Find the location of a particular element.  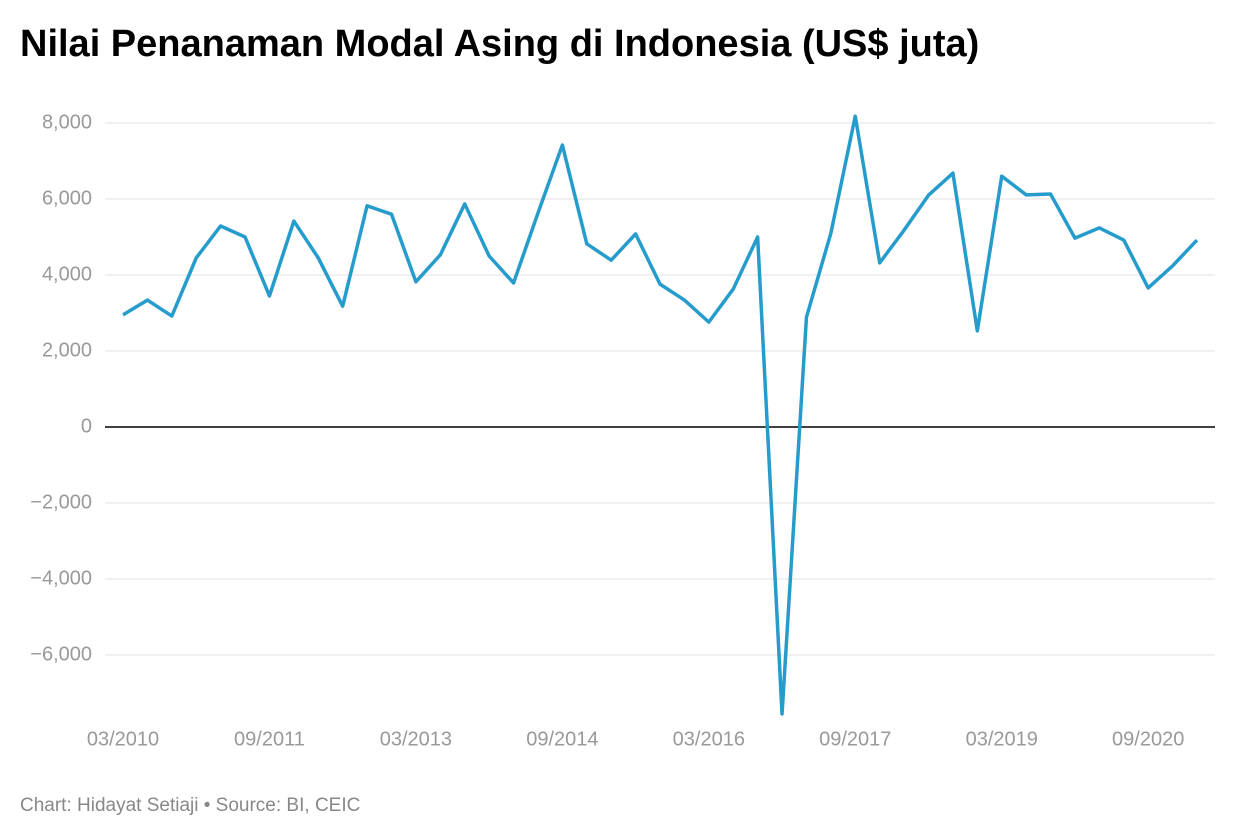

y-tick-label: 4,000 is located at coordinates (67, 274).